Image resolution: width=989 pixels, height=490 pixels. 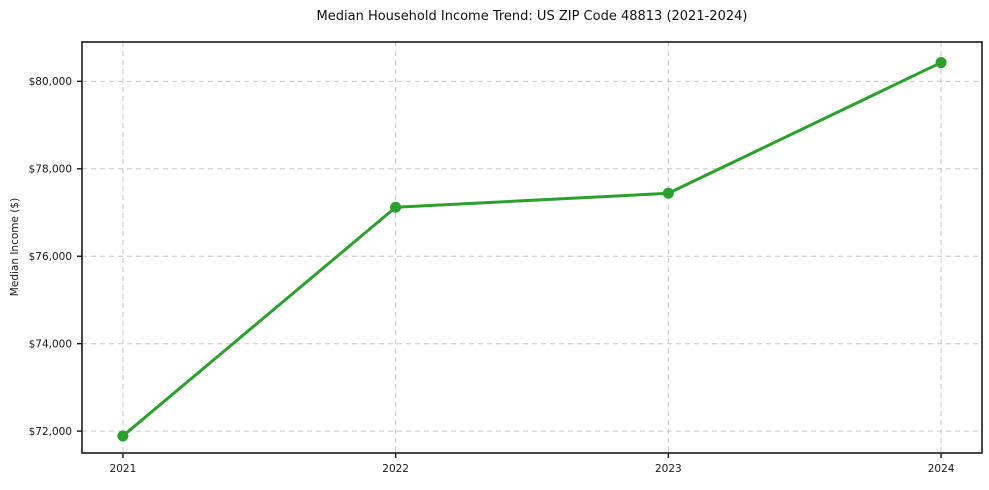 I want to click on y-tick-label: $76,000, so click(x=50, y=257).